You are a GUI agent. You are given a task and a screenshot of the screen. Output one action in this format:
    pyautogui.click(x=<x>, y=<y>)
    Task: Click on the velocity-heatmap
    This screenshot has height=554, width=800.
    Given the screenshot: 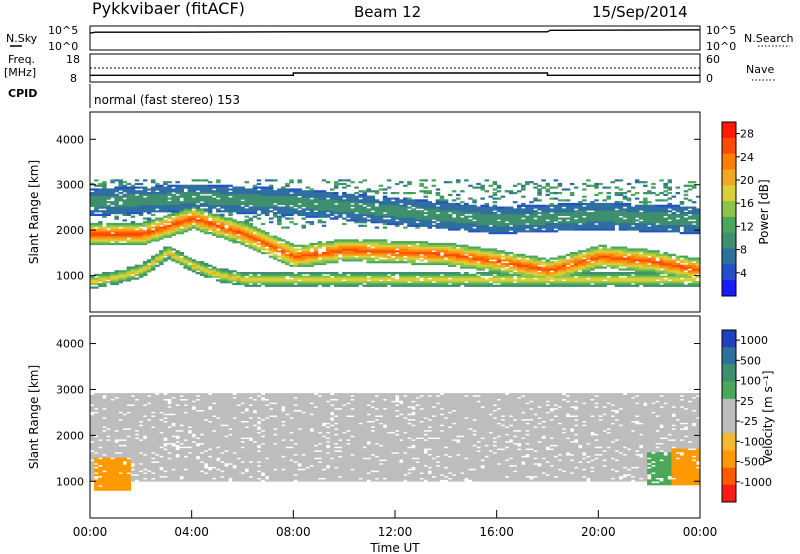 What is the action you would take?
    pyautogui.click(x=395, y=442)
    